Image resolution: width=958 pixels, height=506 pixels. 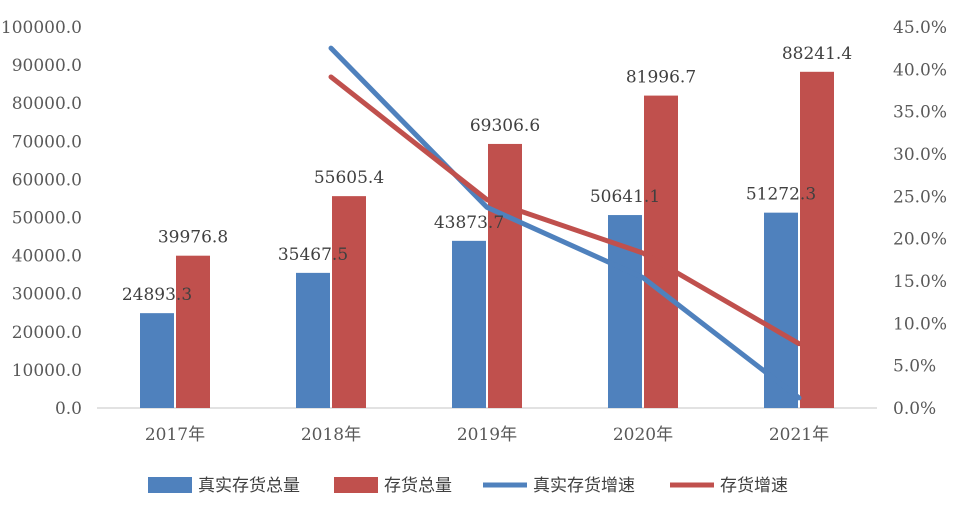 What do you see at coordinates (47, 257) in the screenshot?
I see `y-left-tick-label: 40000.0` at bounding box center [47, 257].